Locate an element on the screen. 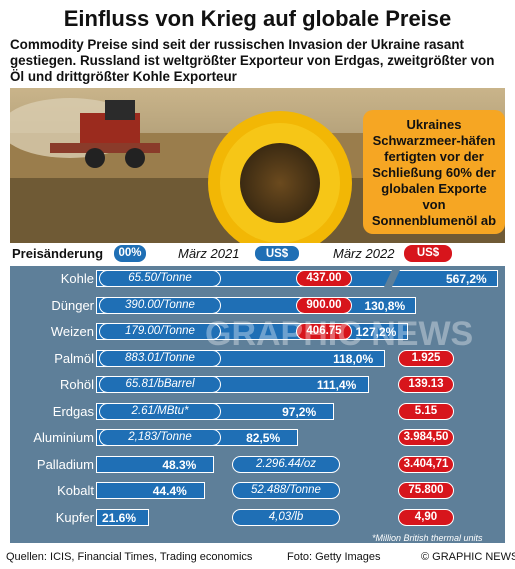 This screenshot has width=515, height=569. percent-label: 21.6% is located at coordinates (119, 517).